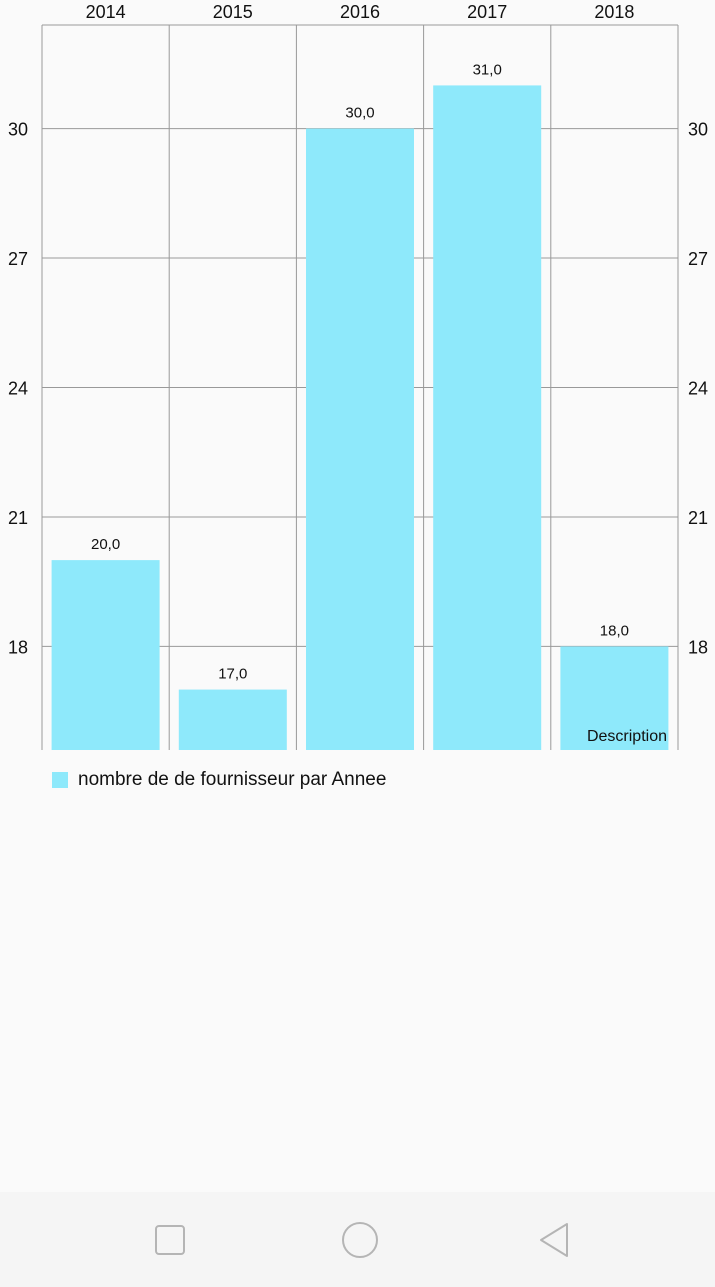 The image size is (715, 1287). I want to click on y-tick-label-right: 21, so click(698, 518).